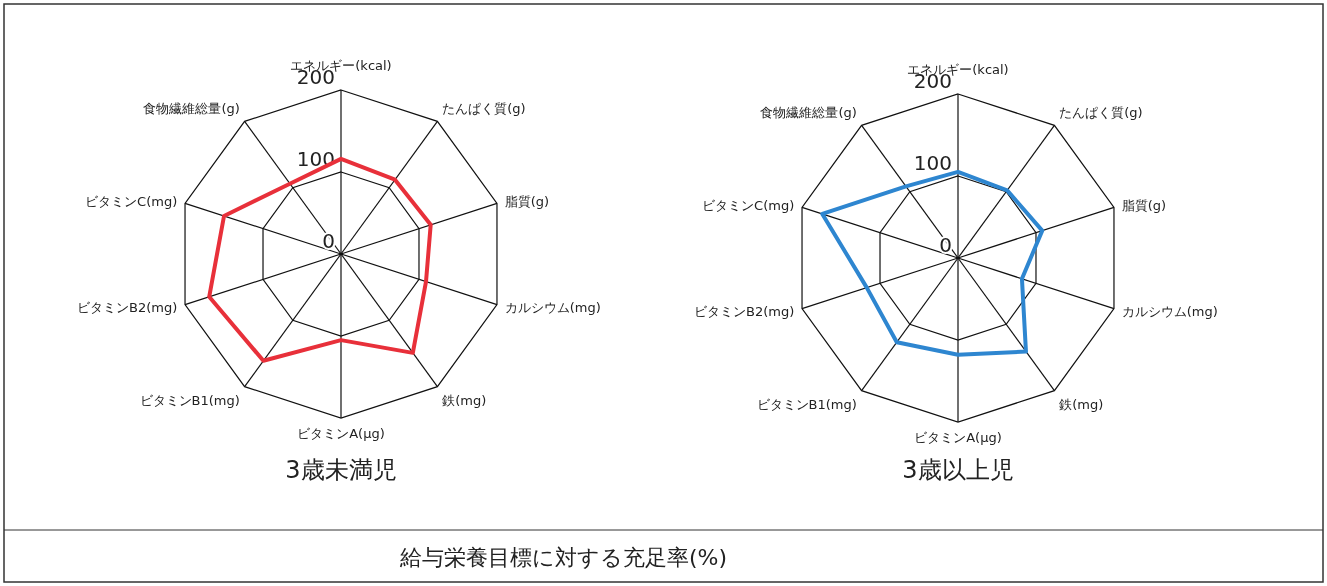 This screenshot has height=586, width=1327. I want to click on y-tick-label: 100, so click(932, 163).